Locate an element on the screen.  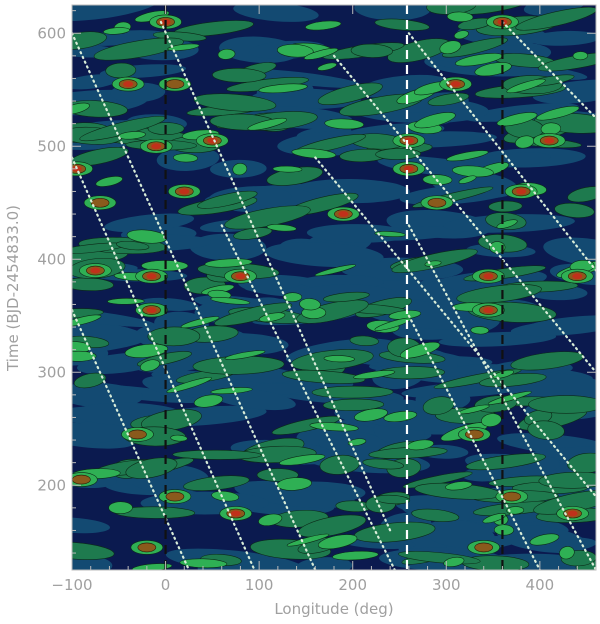
y-tick-label: 300 is located at coordinates (51, 372).